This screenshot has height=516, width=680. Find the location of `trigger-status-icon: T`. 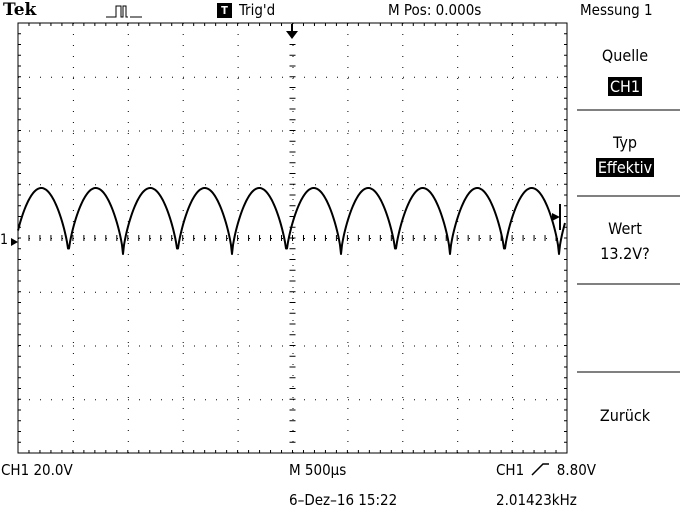

trigger-status-icon: T is located at coordinates (224, 10).